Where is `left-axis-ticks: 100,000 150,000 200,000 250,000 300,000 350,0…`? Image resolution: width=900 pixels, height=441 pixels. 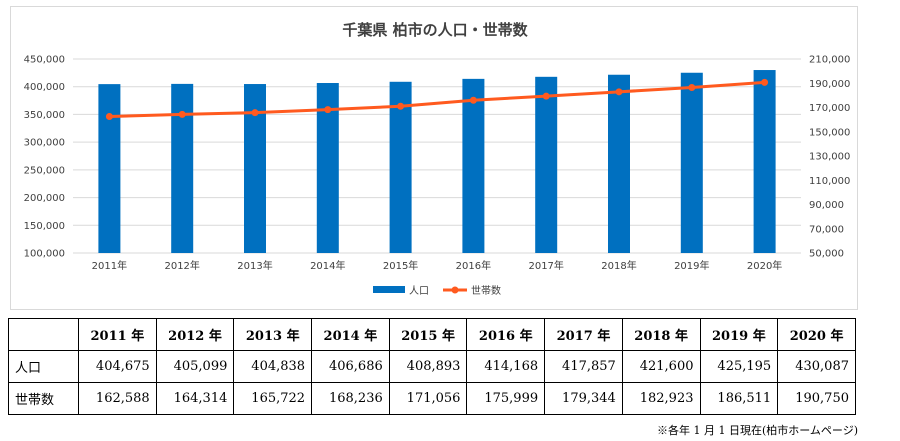
left-axis-ticks: 100,000 150,000 200,000 250,000 300,000 350,0… is located at coordinates (44, 157).